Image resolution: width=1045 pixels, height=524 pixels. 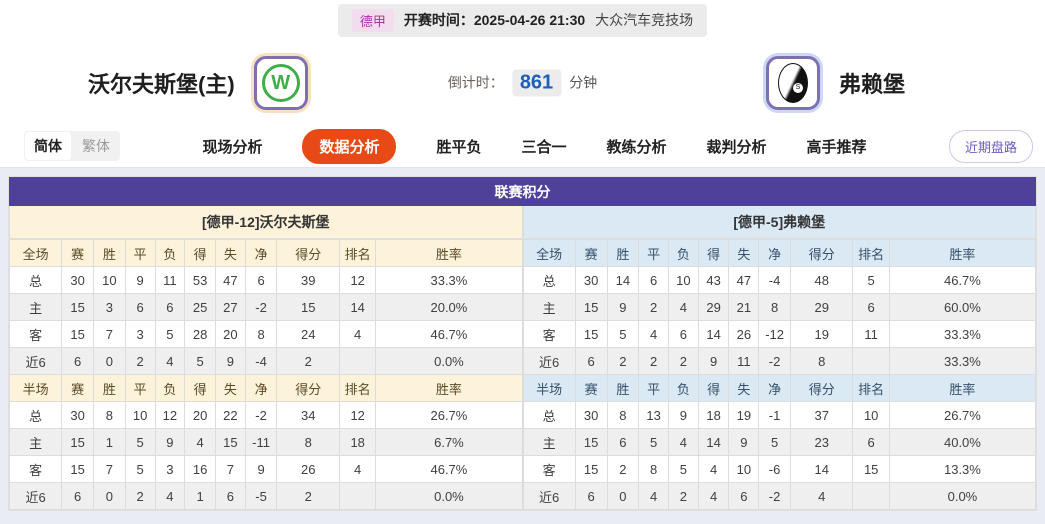 I want to click on row-label: 总, so click(x=35, y=415).